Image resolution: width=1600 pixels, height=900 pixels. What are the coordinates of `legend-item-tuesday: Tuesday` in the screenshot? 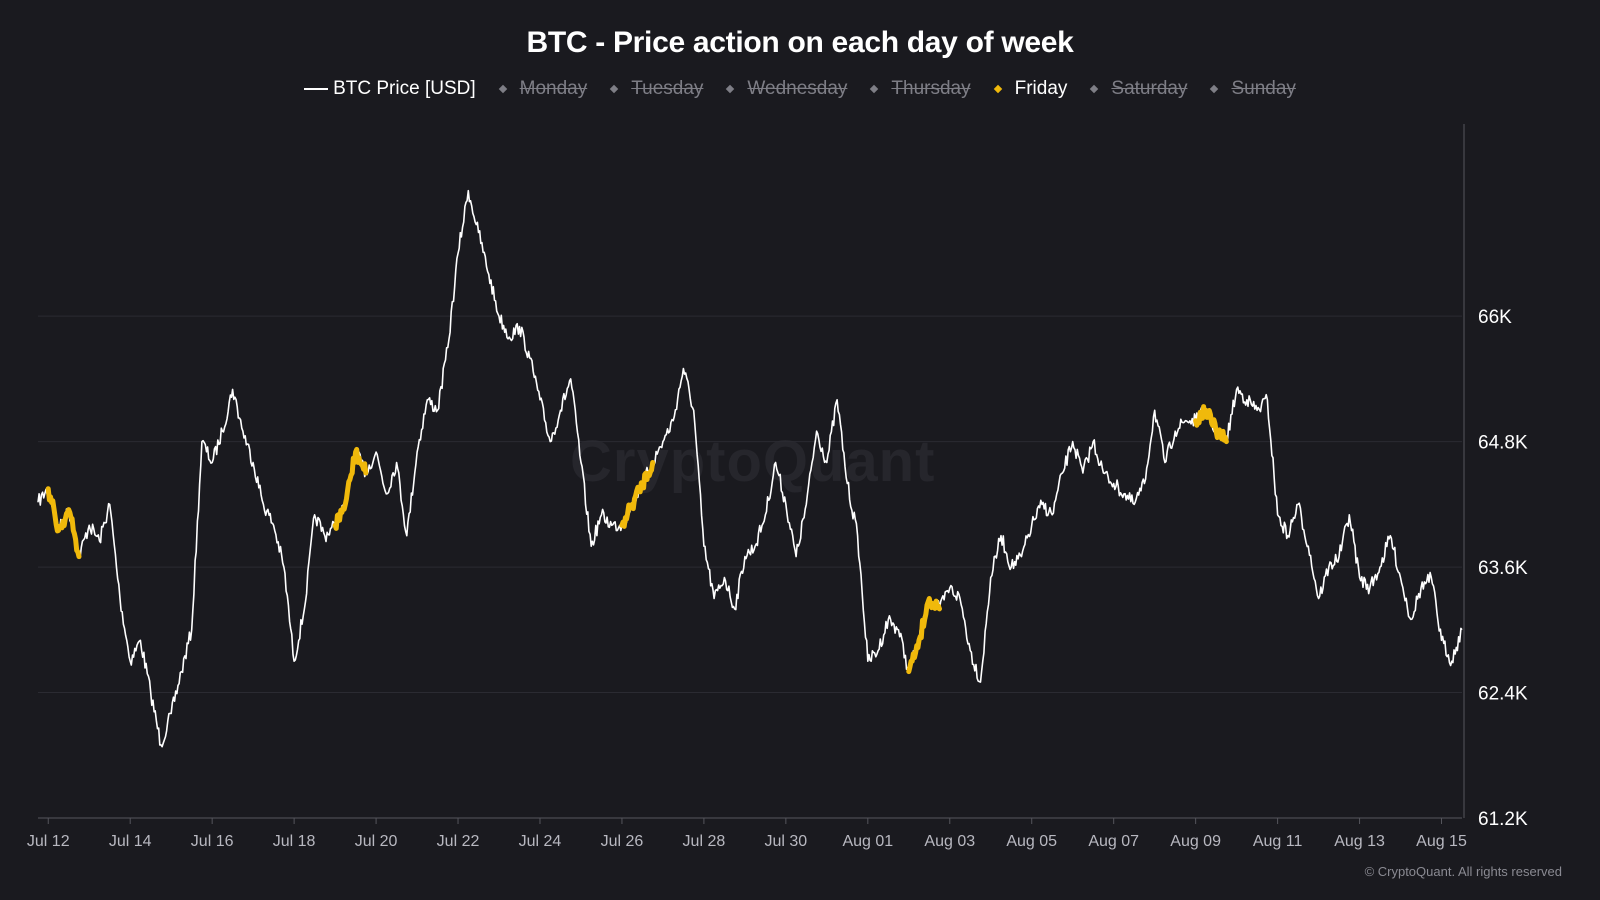 It's located at (656, 89).